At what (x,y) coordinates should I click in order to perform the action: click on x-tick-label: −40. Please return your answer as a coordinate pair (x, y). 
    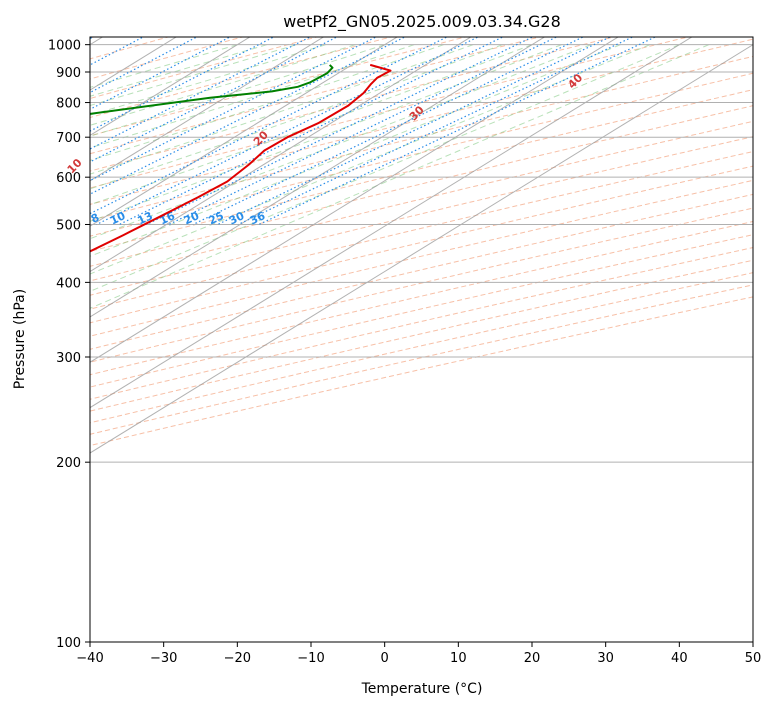
    Looking at the image, I should click on (89, 658).